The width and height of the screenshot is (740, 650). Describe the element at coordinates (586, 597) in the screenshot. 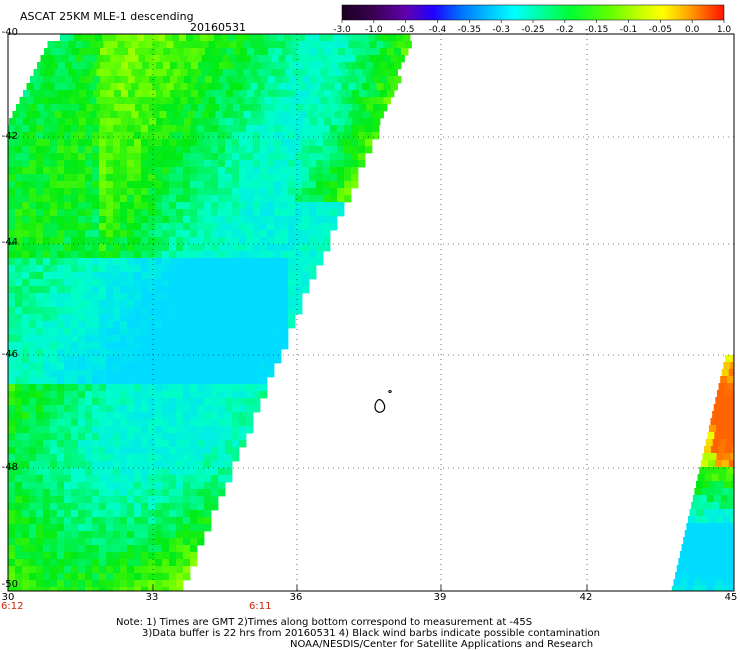

I see `lon-label: 42` at that location.